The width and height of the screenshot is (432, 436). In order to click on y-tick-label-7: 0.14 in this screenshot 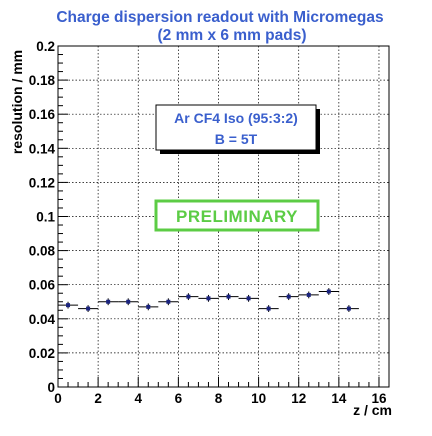, I will do `click(42, 148)`.